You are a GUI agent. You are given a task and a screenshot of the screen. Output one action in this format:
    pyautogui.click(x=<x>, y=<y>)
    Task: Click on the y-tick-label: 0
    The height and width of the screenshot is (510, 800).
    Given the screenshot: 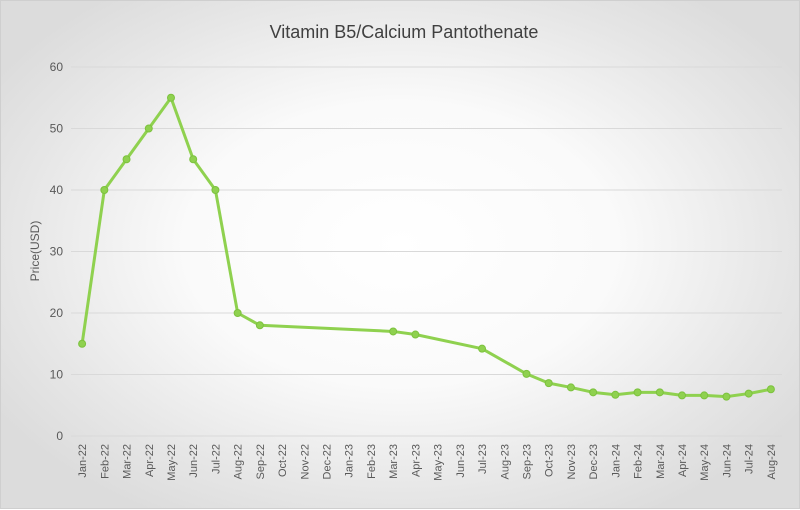 What is the action you would take?
    pyautogui.click(x=59, y=436)
    